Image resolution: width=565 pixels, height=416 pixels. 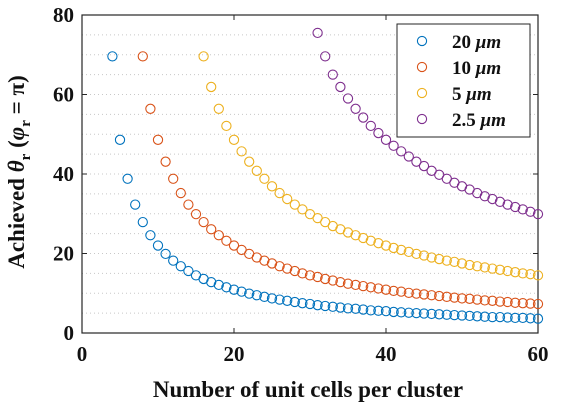 I want to click on legend-items: 20 μm 10 μm 5 μm 2.5 μm, so click(x=461, y=81).